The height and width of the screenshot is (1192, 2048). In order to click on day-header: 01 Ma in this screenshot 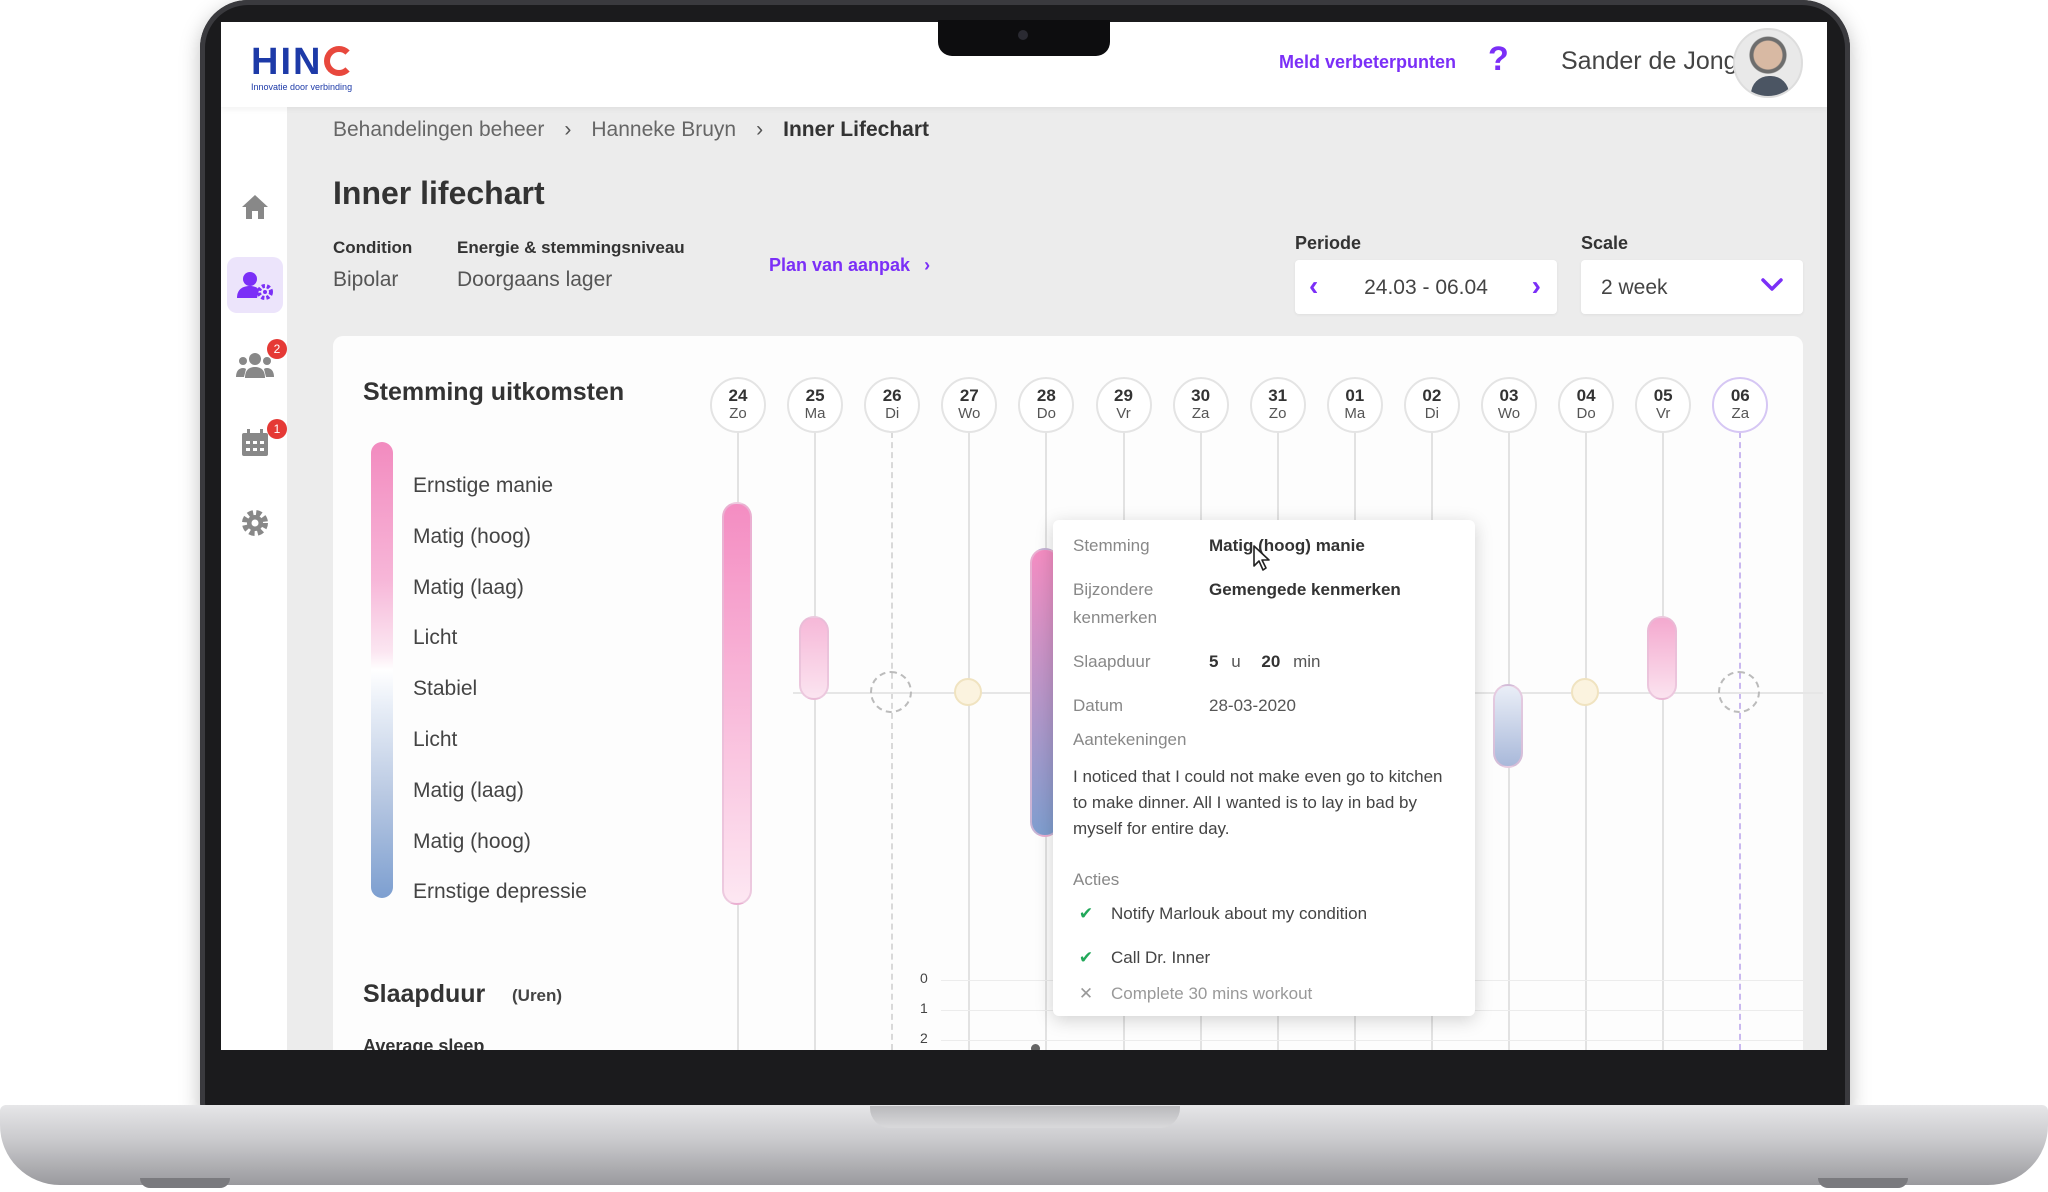, I will do `click(1354, 405)`.